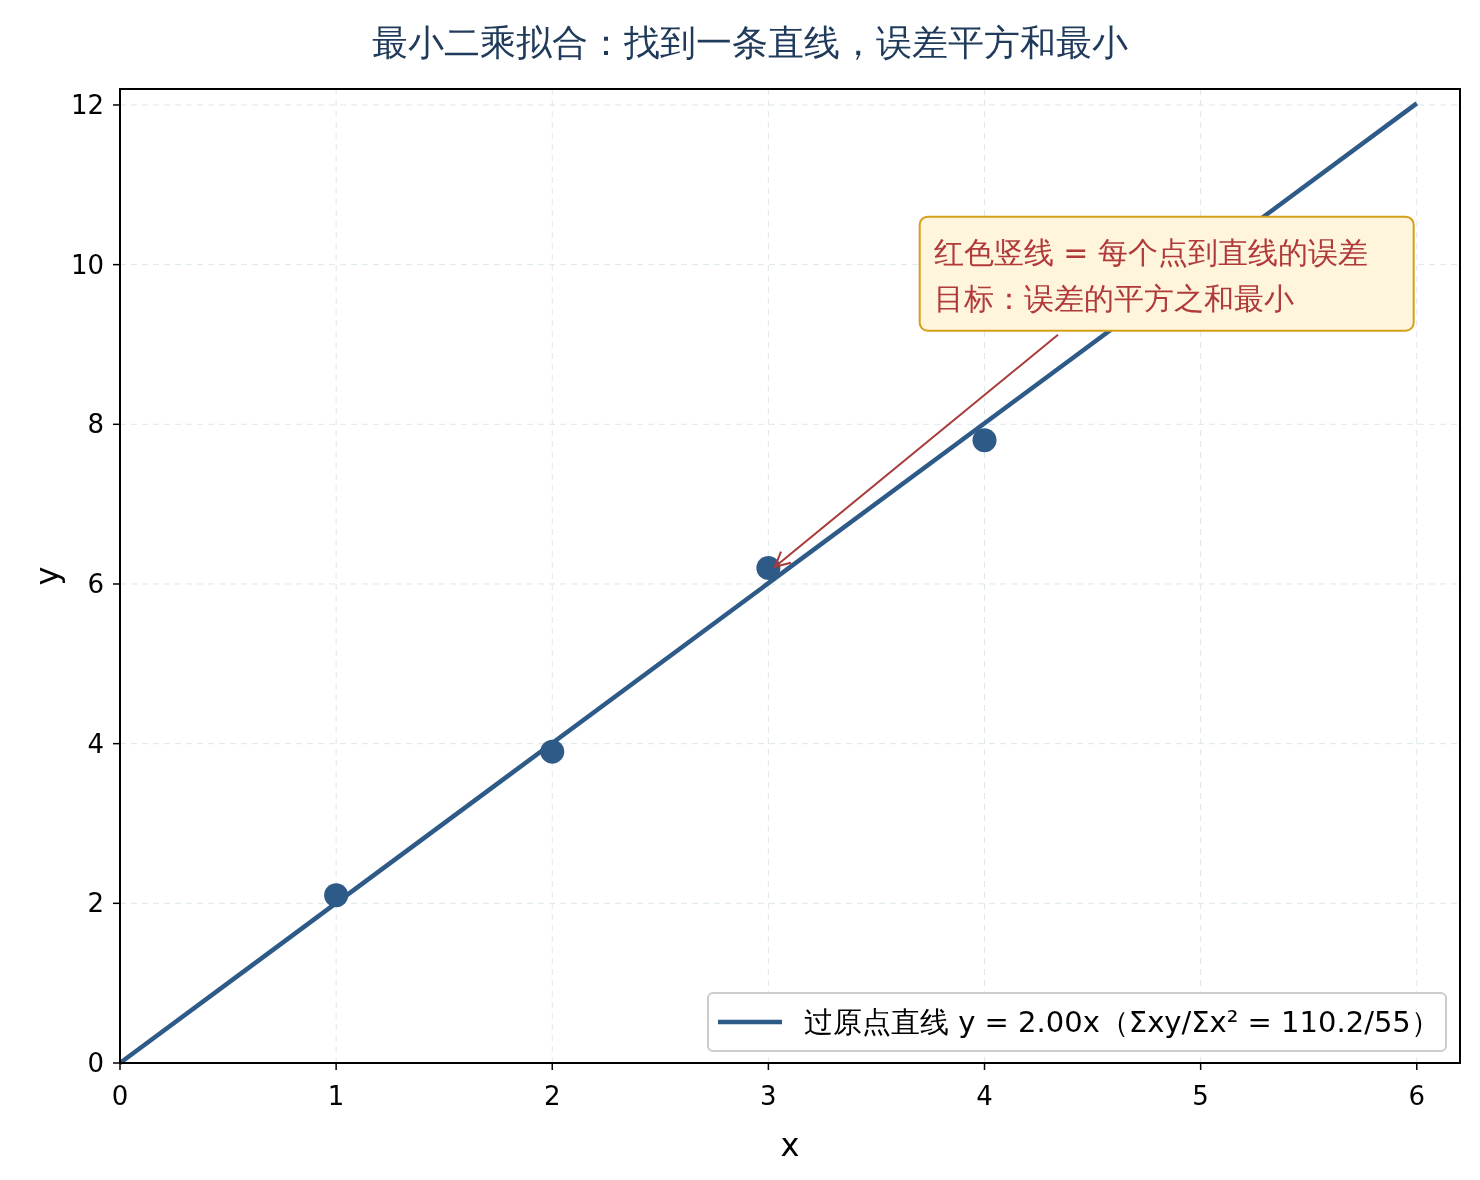 This screenshot has height=1180, width=1480. What do you see at coordinates (95, 424) in the screenshot?
I see `y-tick-label: 8` at bounding box center [95, 424].